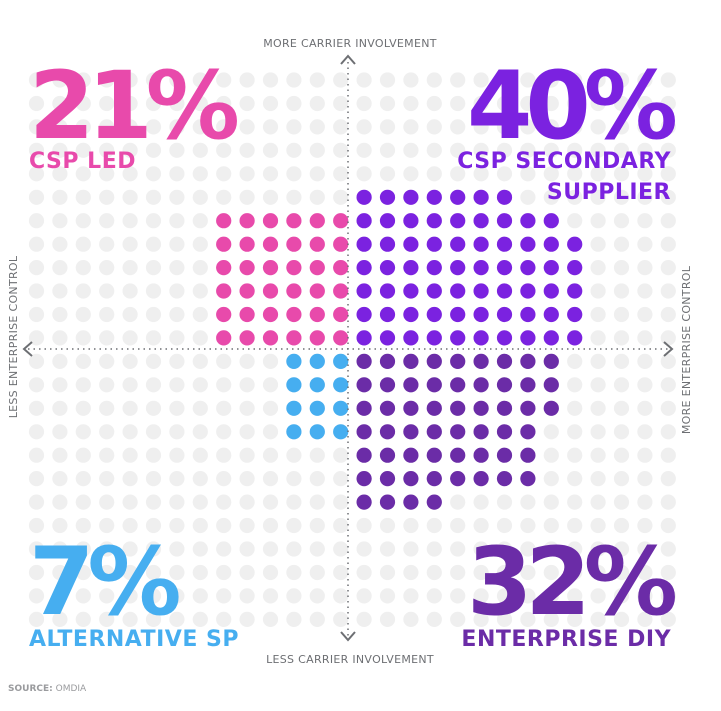  I want to click on csp-secondary-label-line-2: SUPPLIER, so click(609, 192).